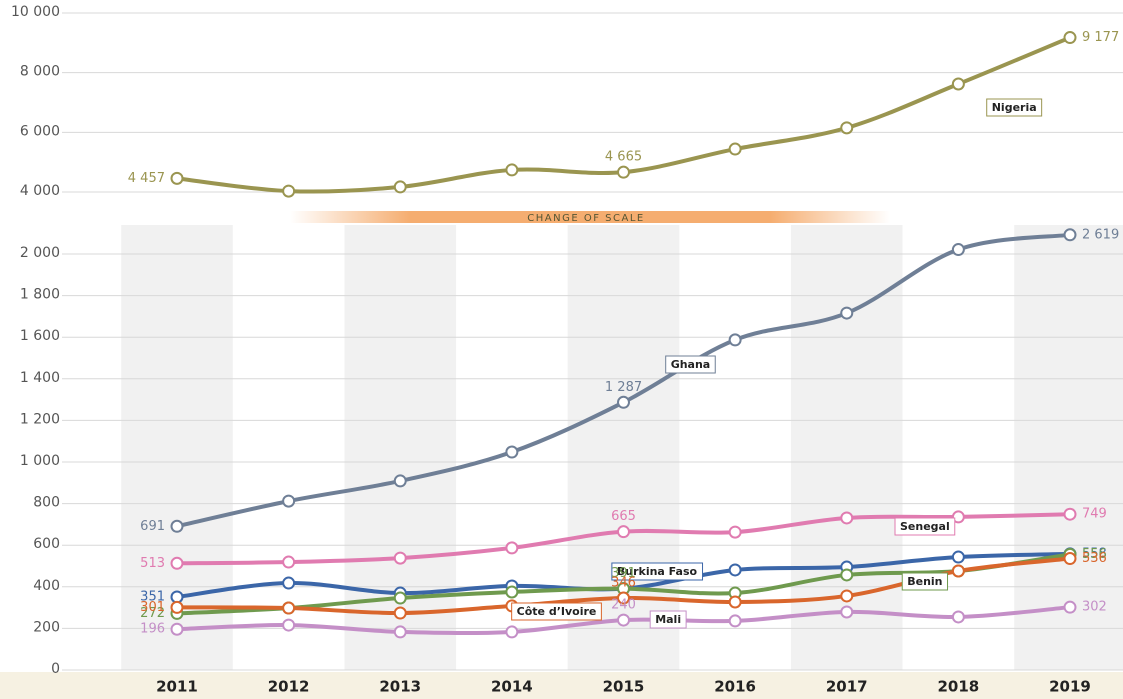  Describe the element at coordinates (177, 687) in the screenshot. I see `x-tick-label: 2011` at that location.